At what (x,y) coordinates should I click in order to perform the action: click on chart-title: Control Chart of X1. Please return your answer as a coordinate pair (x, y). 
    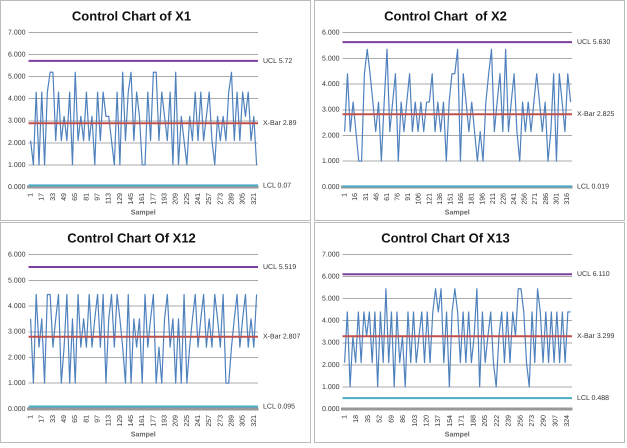
    Looking at the image, I should click on (132, 16).